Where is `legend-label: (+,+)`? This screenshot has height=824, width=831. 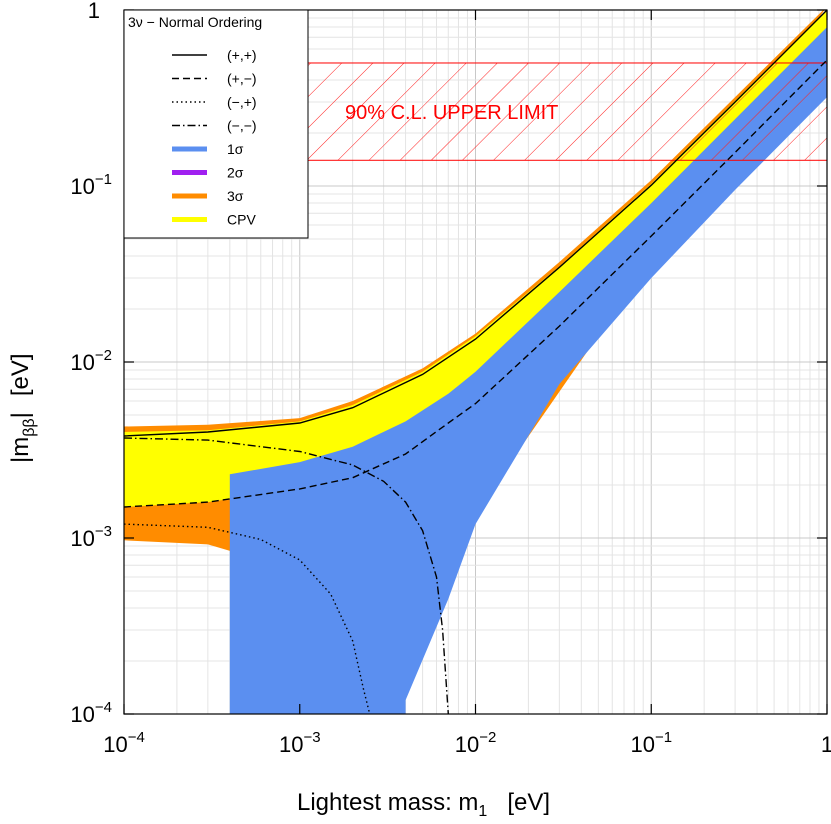
legend-label: (+,+) is located at coordinates (242, 55).